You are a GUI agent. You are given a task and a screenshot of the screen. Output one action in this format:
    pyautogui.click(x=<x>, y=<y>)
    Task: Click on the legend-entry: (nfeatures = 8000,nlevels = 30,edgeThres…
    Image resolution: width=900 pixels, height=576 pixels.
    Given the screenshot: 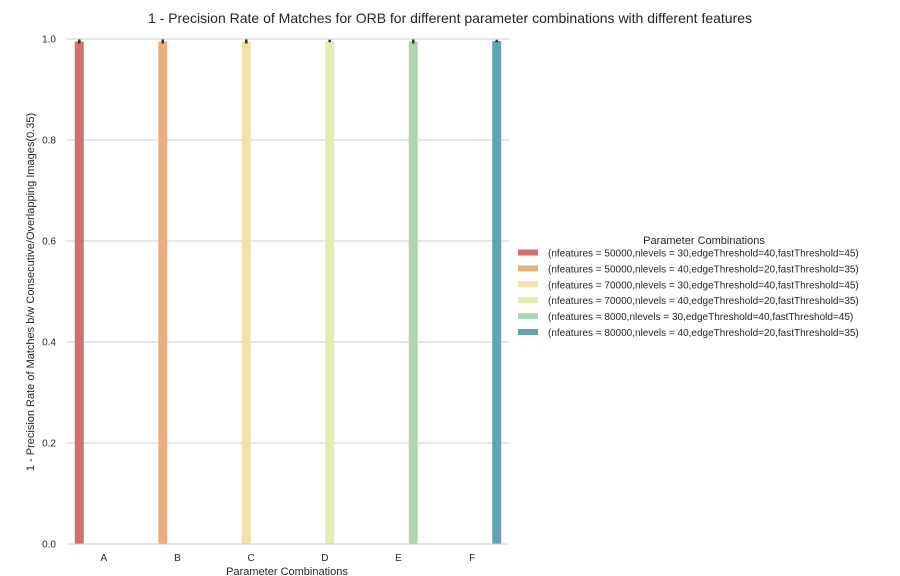 What is the action you would take?
    pyautogui.click(x=700, y=317)
    